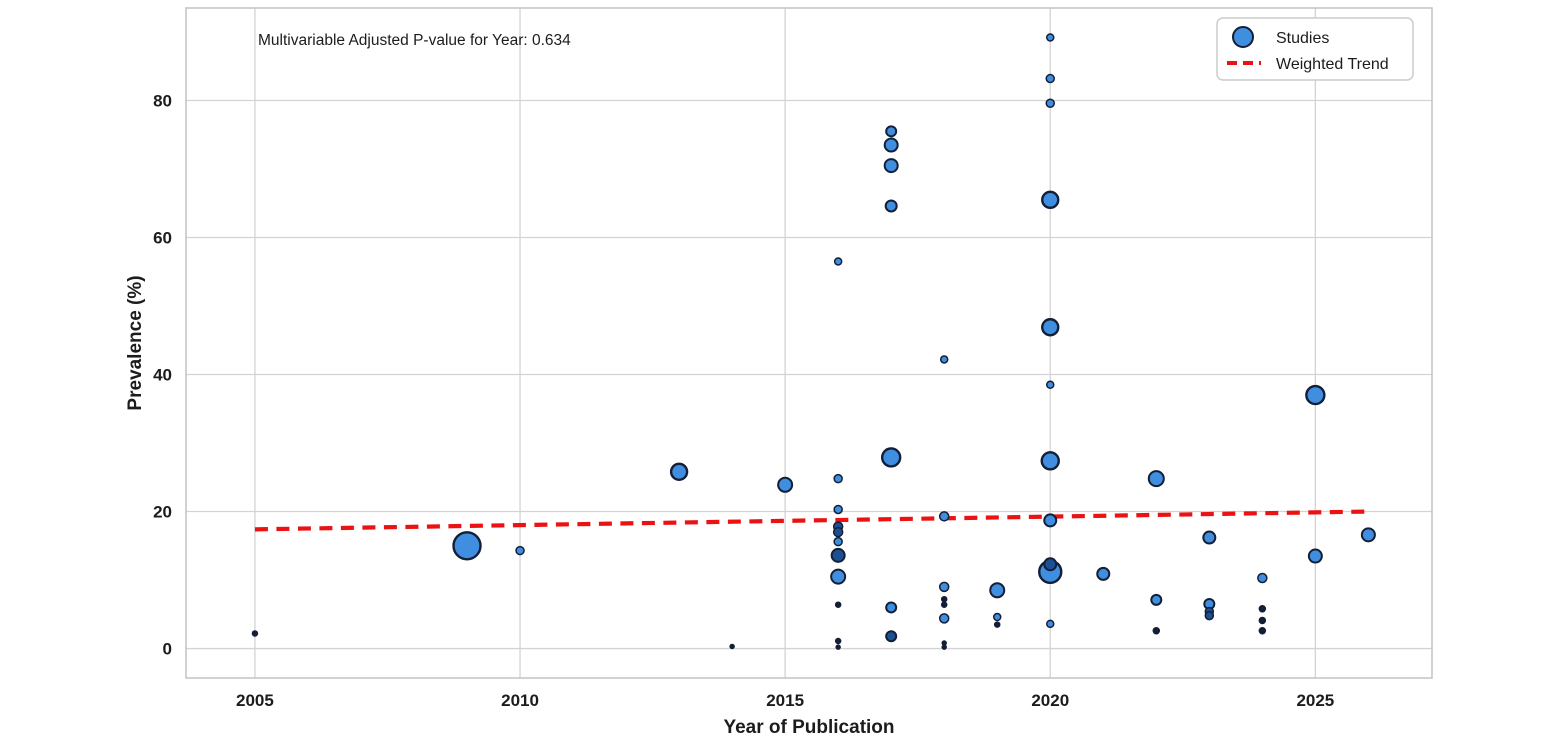 The image size is (1559, 744). Describe the element at coordinates (785, 700) in the screenshot. I see `x-tick-label: 2015` at that location.